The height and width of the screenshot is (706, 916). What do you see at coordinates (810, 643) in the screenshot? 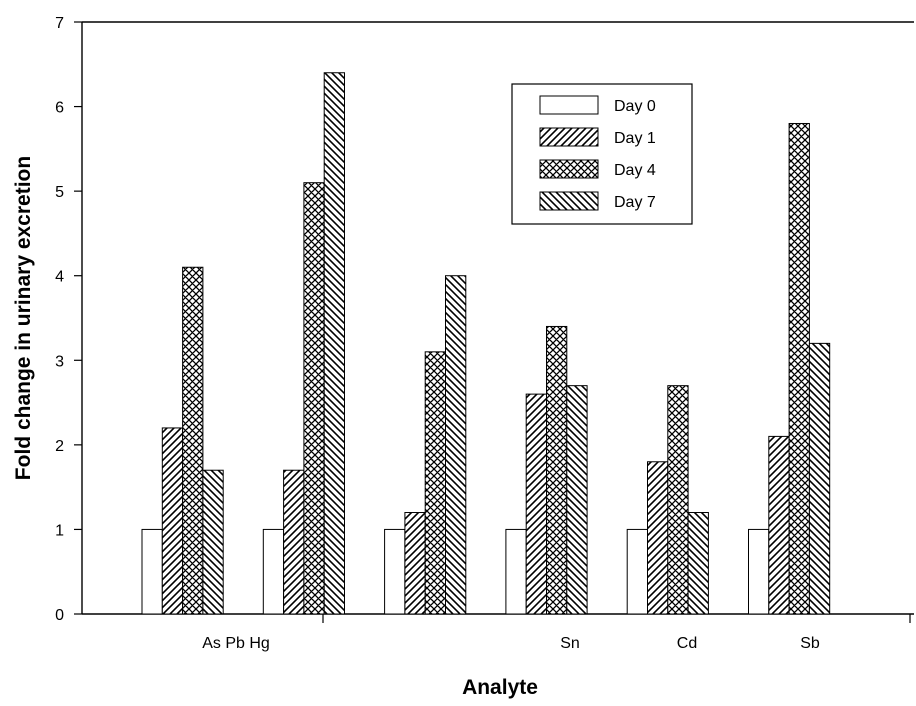
I see `x-tick-label: Sb` at bounding box center [810, 643].